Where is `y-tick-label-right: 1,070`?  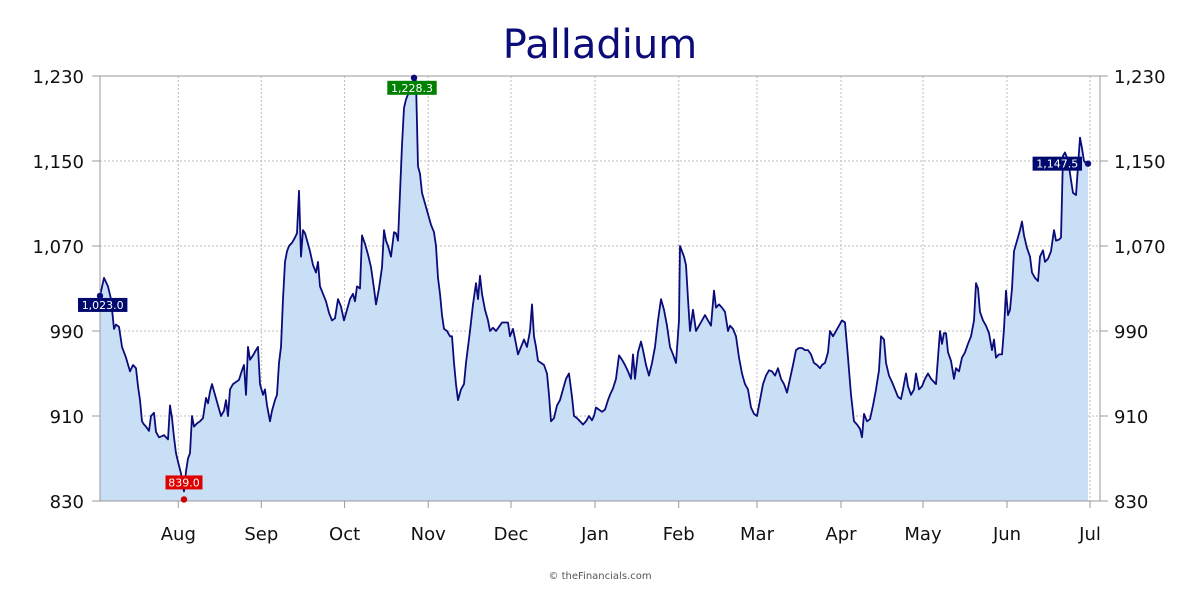
y-tick-label-right: 1,070 is located at coordinates (1140, 247).